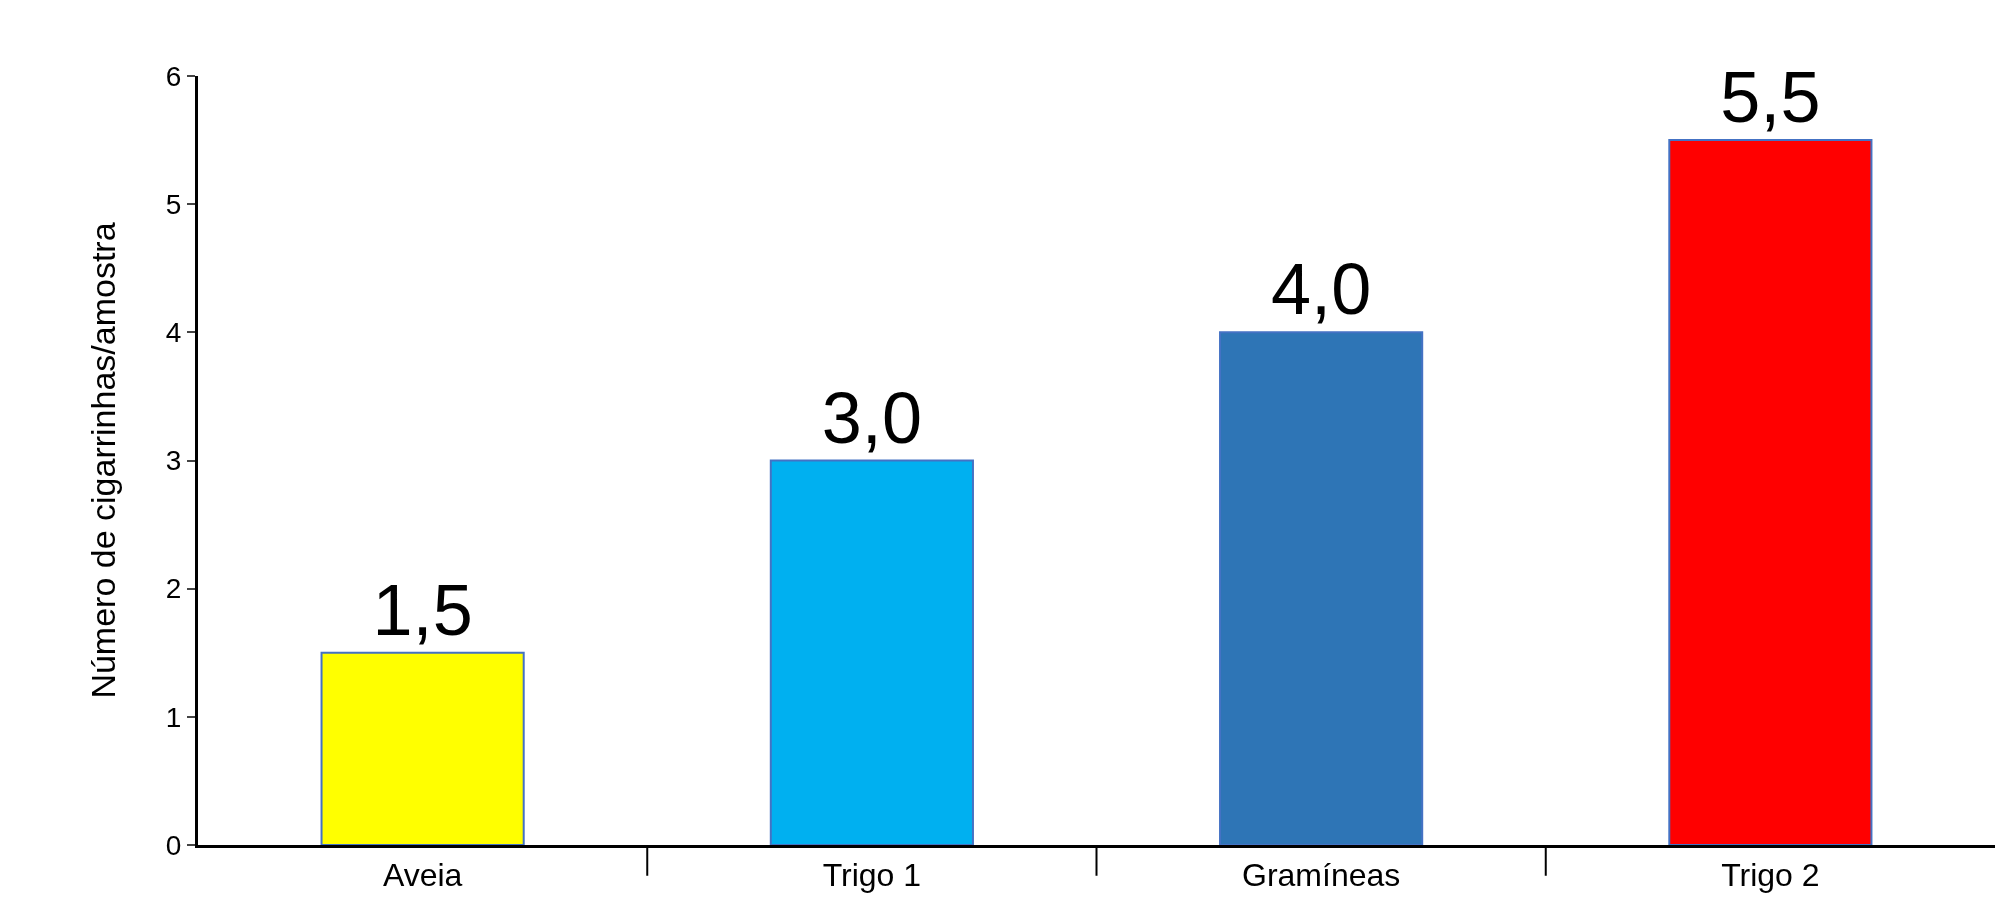  I want to click on data-label: 5,5, so click(1770, 97).